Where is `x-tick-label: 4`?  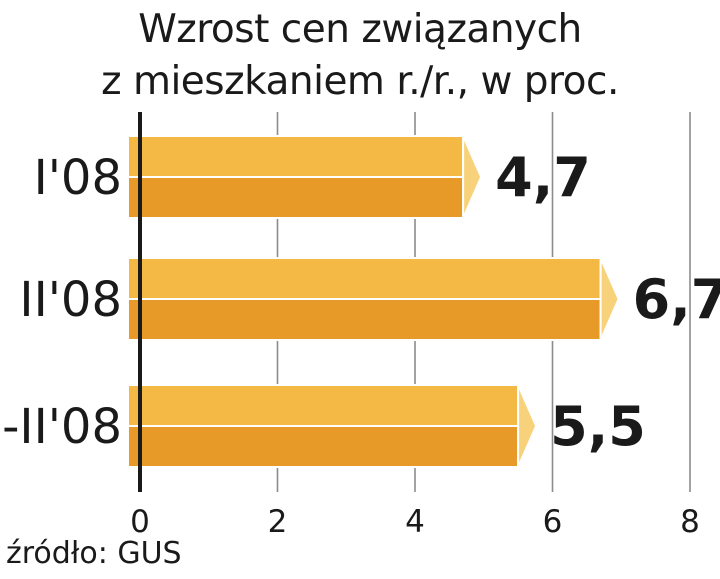 x-tick-label: 4 is located at coordinates (415, 522).